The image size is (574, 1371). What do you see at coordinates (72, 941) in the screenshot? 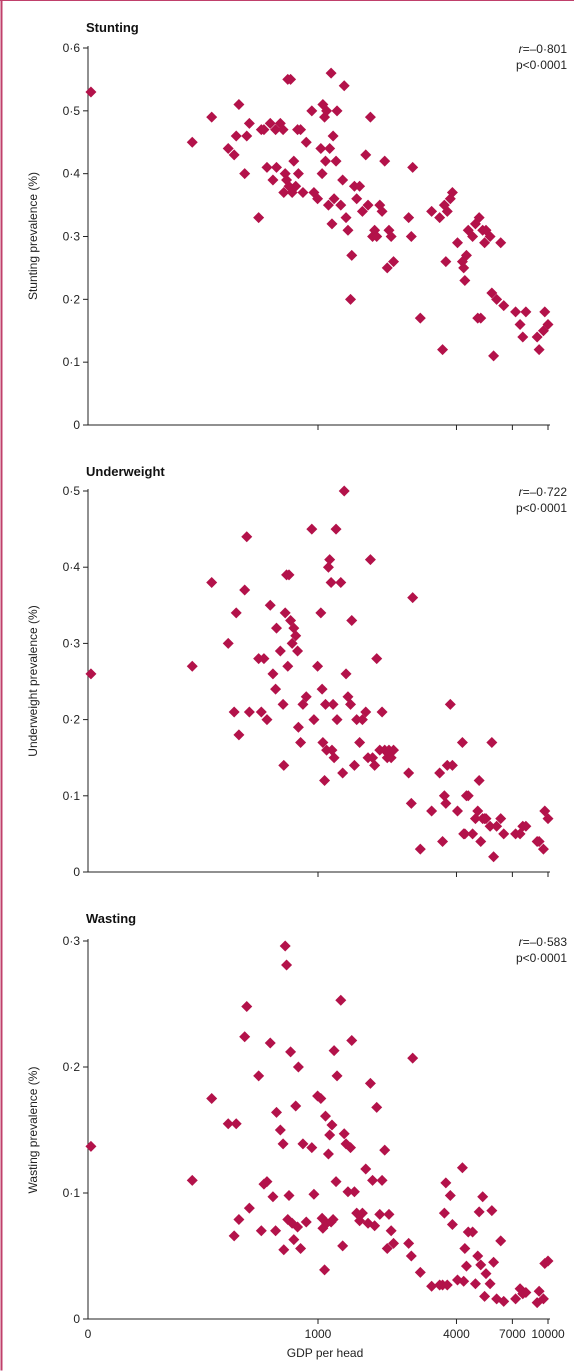
I see `y-tick-label: 0·3` at bounding box center [72, 941].